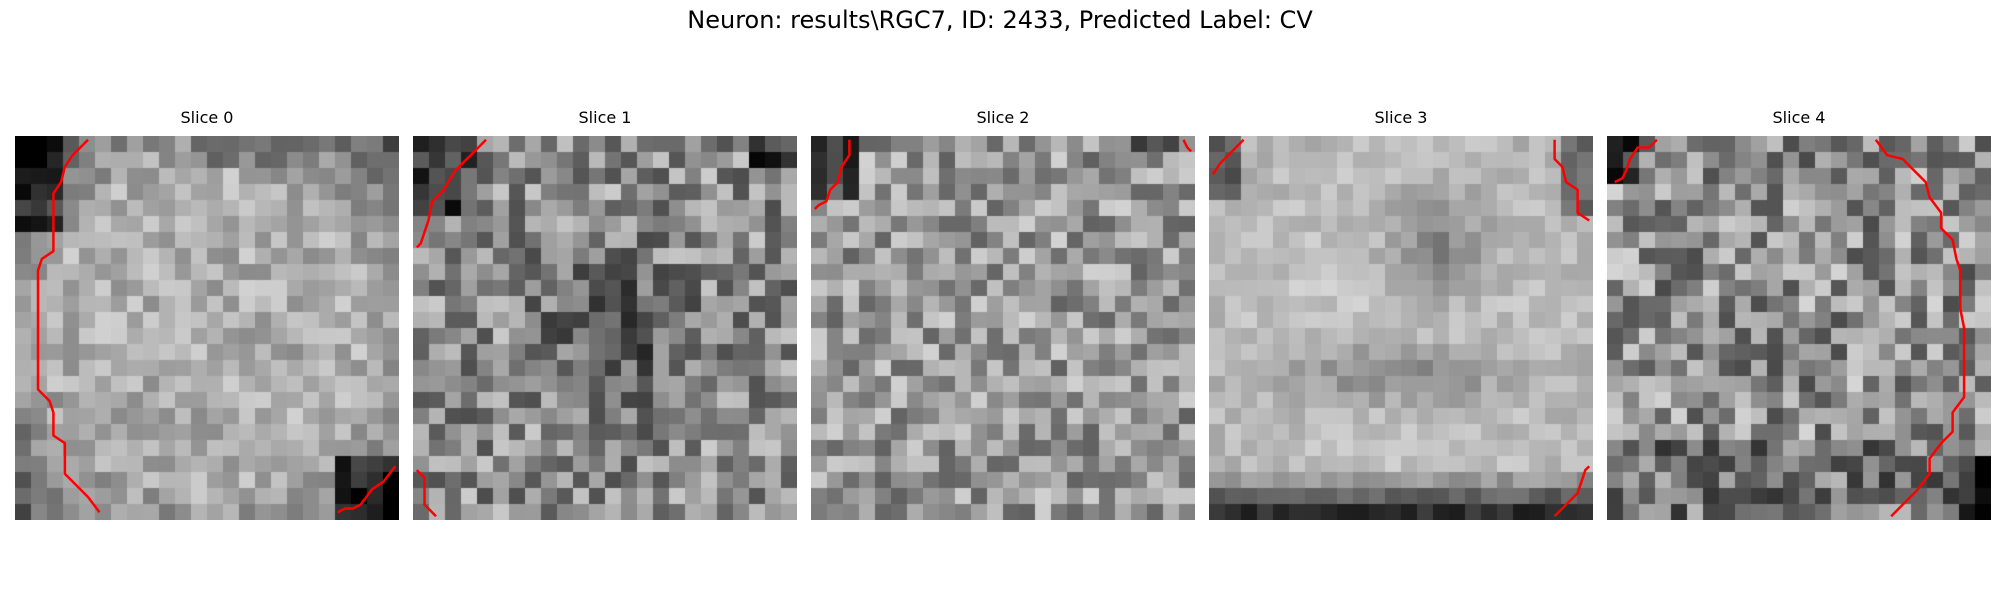 This screenshot has height=600, width=2000. I want to click on slice-title: Slice 3, so click(1401, 117).